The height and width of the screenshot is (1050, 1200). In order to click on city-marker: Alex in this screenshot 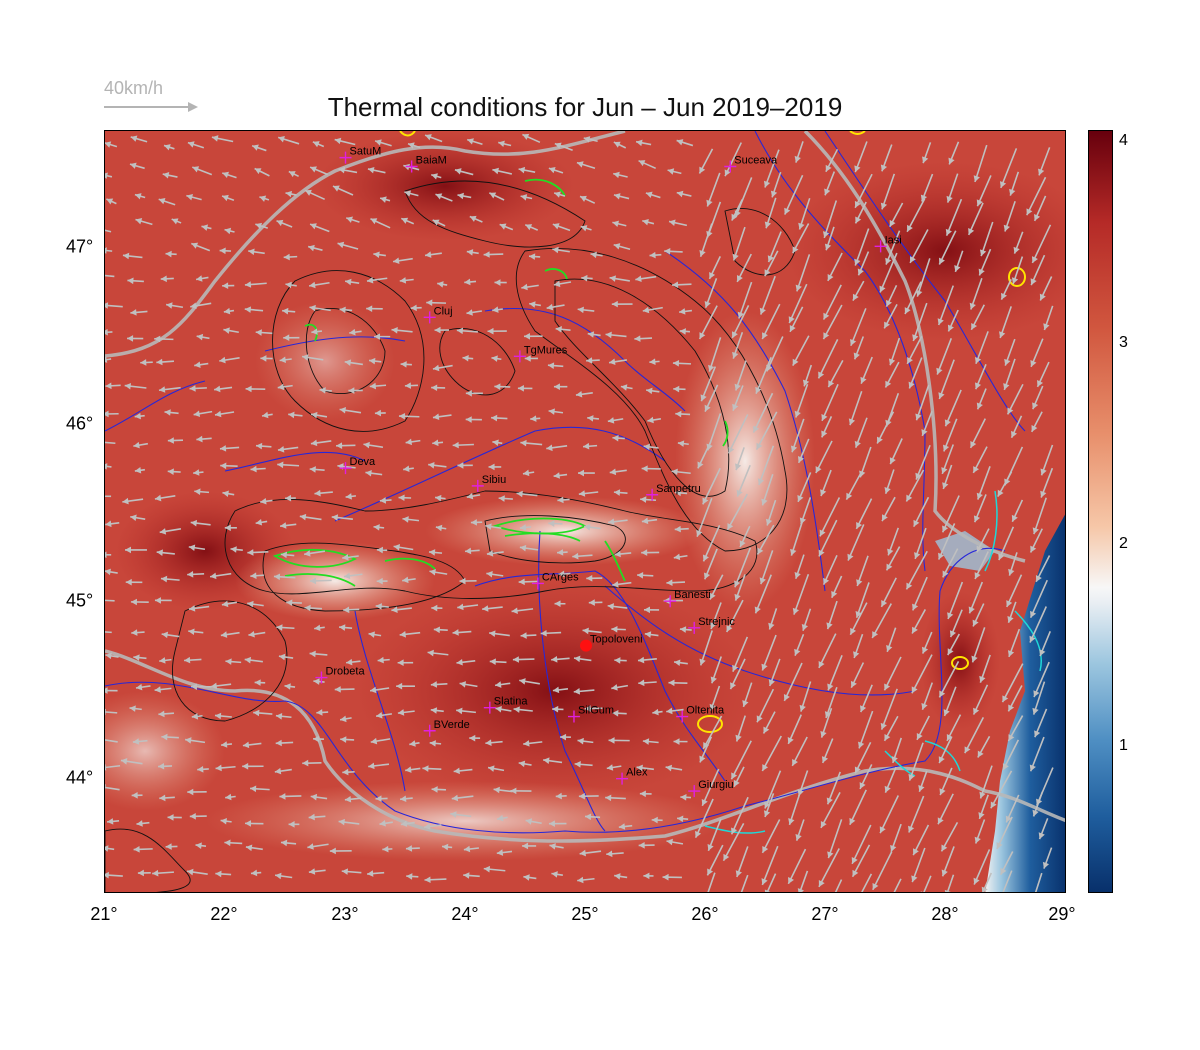, I will do `click(632, 776)`.